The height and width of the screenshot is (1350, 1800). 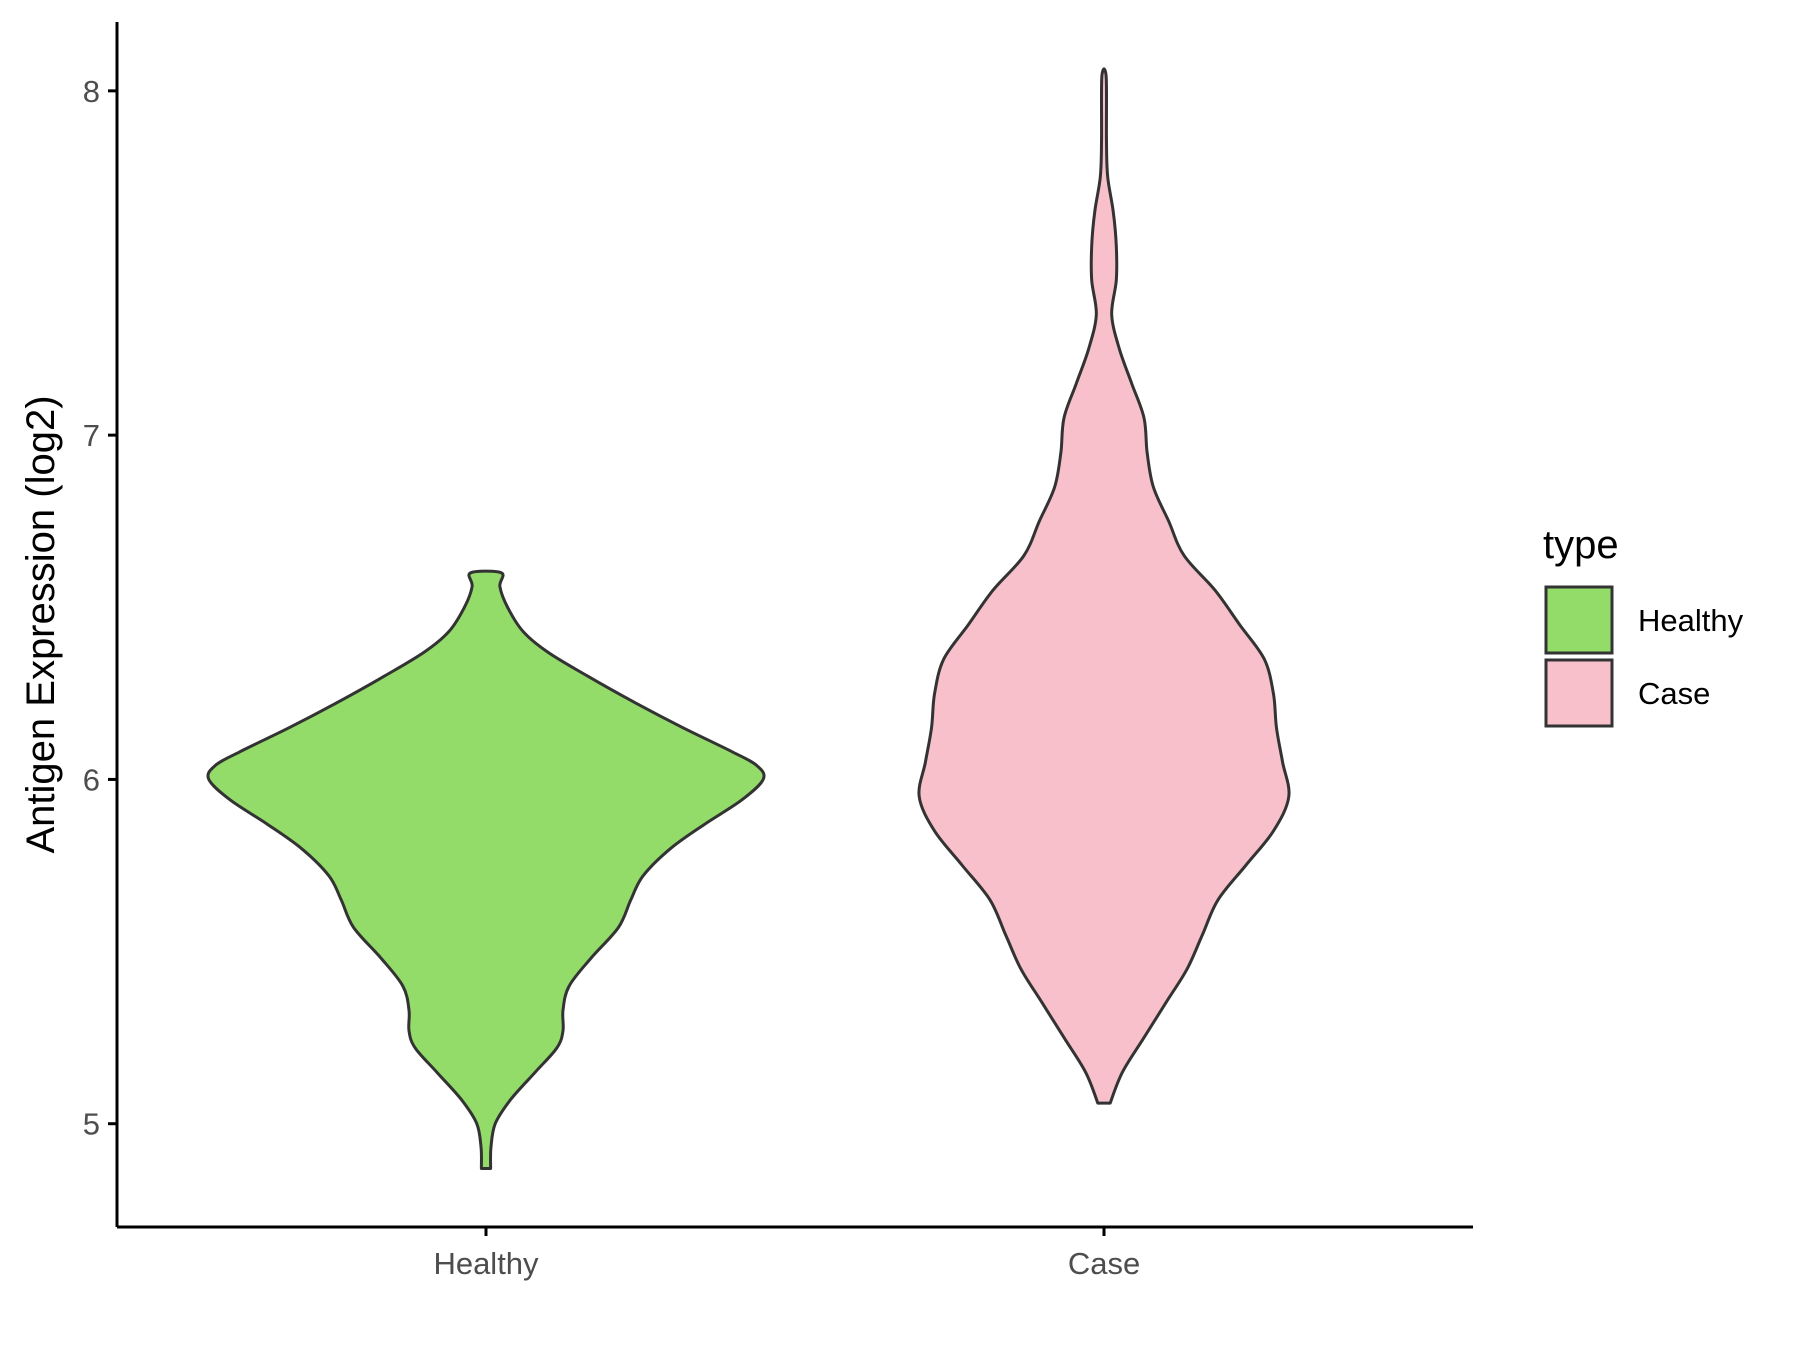 I want to click on x-tick-label: Case, so click(x=1104, y=1263).